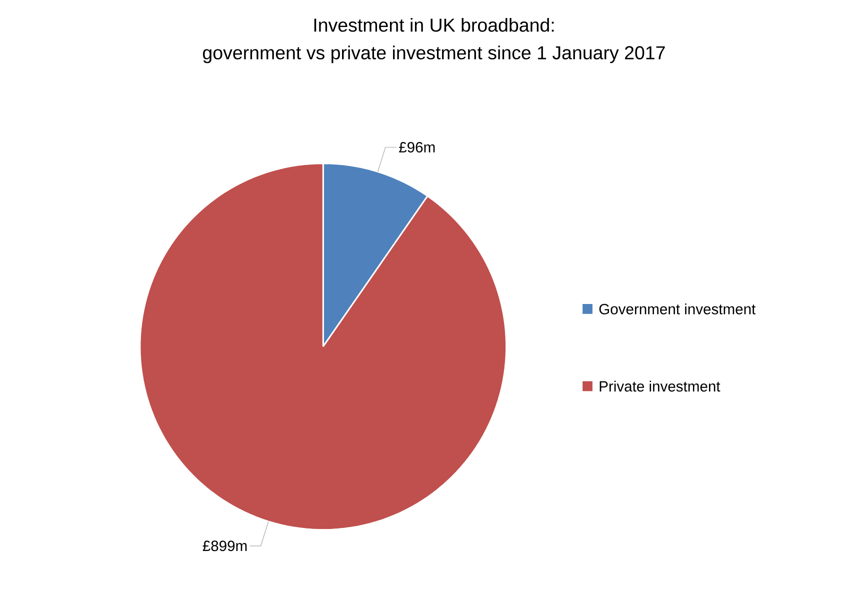  I want to click on legend-label: Government investment, so click(677, 309).